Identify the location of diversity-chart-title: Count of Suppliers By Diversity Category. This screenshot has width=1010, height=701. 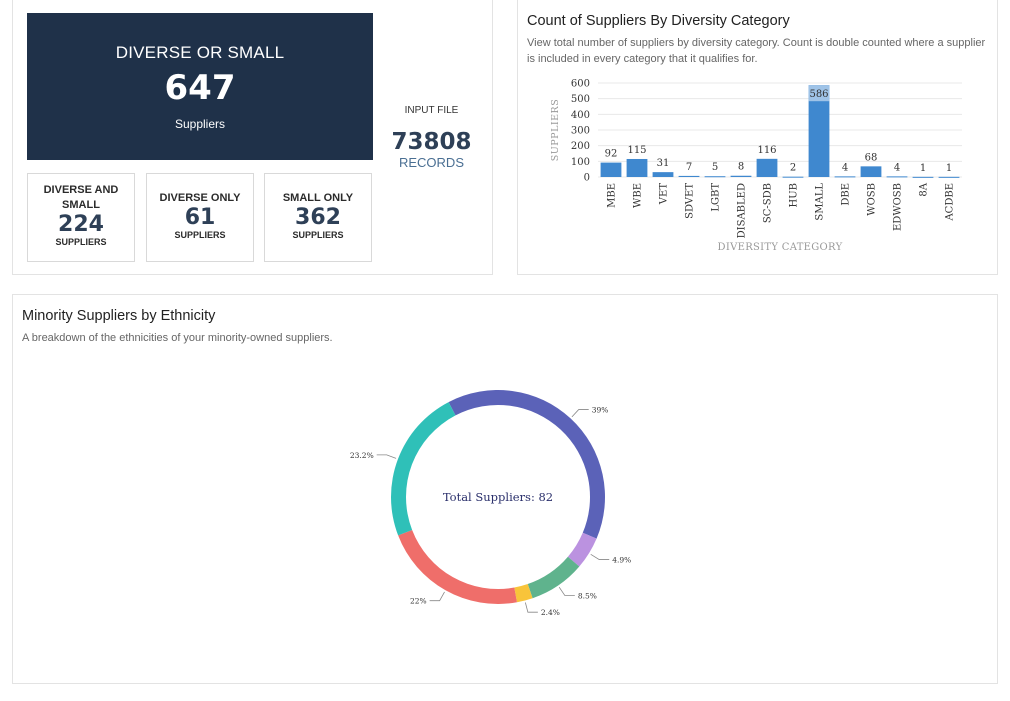
(658, 21).